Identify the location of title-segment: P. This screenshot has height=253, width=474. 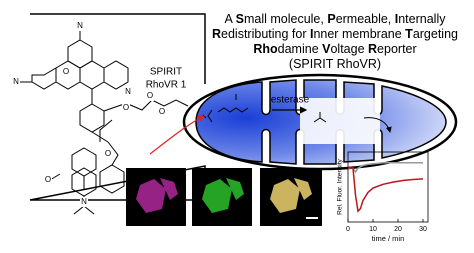
(331, 19).